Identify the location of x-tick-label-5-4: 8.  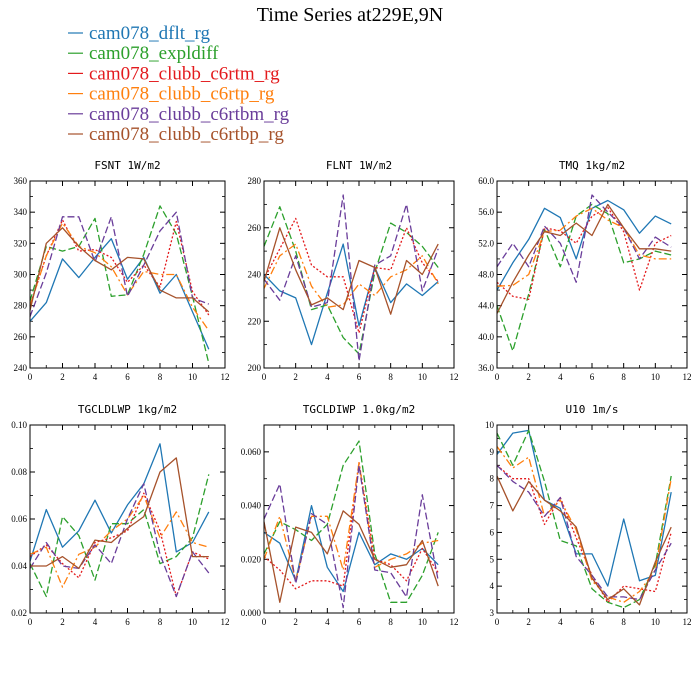
(623, 622).